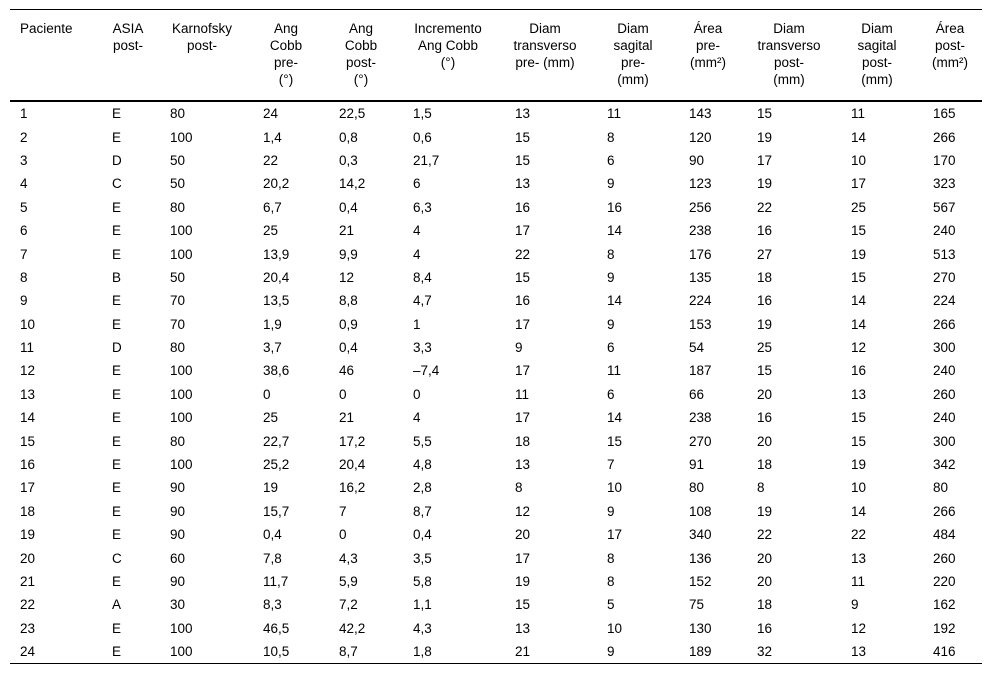 The height and width of the screenshot is (677, 992). Describe the element at coordinates (877, 54) in the screenshot. I see `col-header-diam-sagital-post: Diam sagital post- (mm)` at that location.